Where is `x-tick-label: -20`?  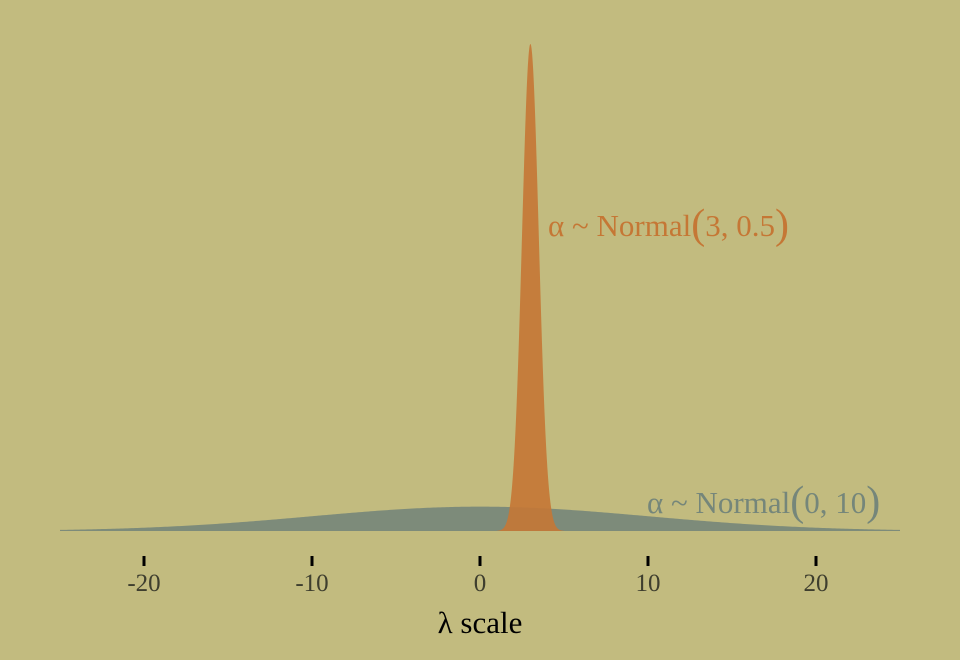 x-tick-label: -20 is located at coordinates (143, 583).